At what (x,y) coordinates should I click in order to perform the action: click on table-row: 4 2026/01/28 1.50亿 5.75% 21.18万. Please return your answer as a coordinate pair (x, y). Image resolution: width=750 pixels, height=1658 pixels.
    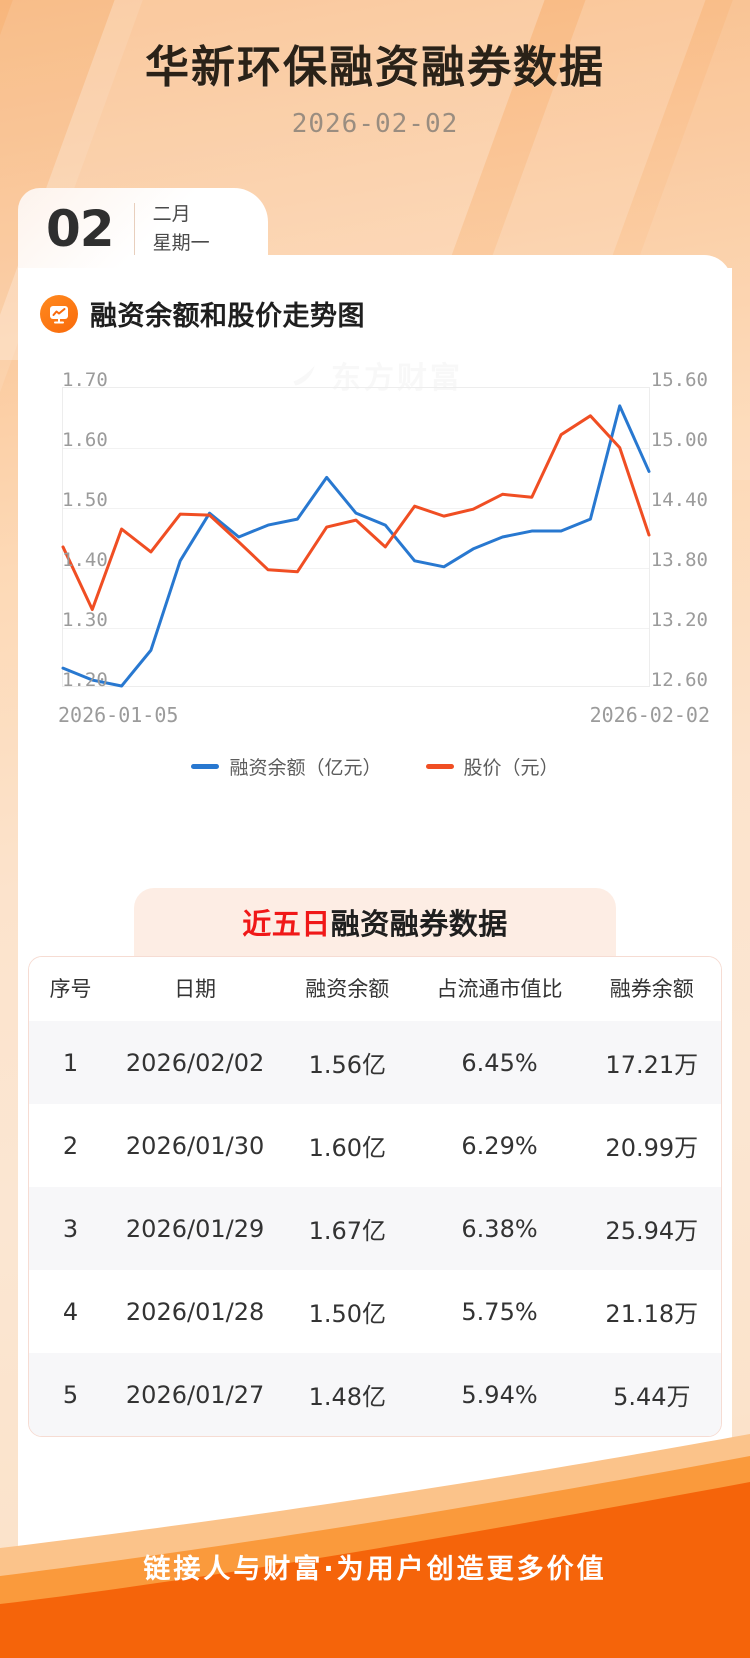
    Looking at the image, I should click on (375, 1311).